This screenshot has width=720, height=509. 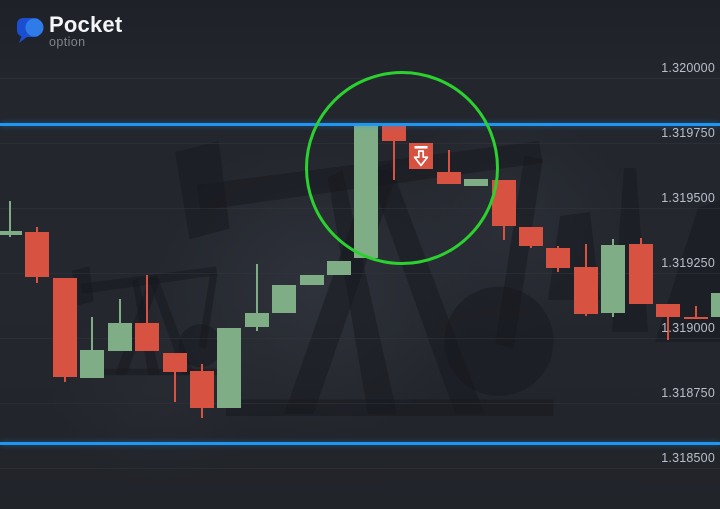 I want to click on down-arrow-marker, so click(x=421, y=157).